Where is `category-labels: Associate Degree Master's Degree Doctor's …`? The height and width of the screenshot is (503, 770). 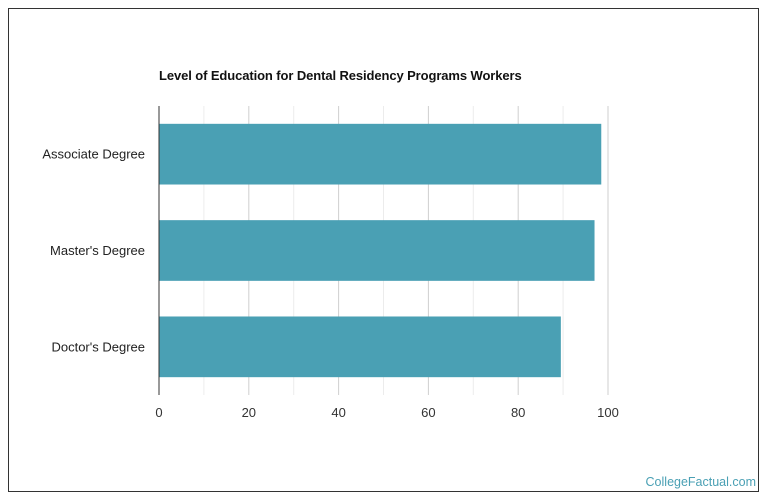 category-labels: Associate Degree Master's Degree Doctor's … is located at coordinates (93, 251).